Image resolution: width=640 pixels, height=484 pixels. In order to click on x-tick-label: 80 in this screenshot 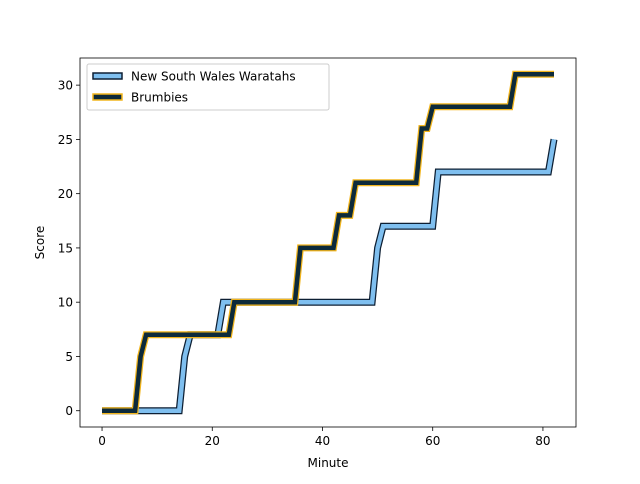, I will do `click(542, 441)`.